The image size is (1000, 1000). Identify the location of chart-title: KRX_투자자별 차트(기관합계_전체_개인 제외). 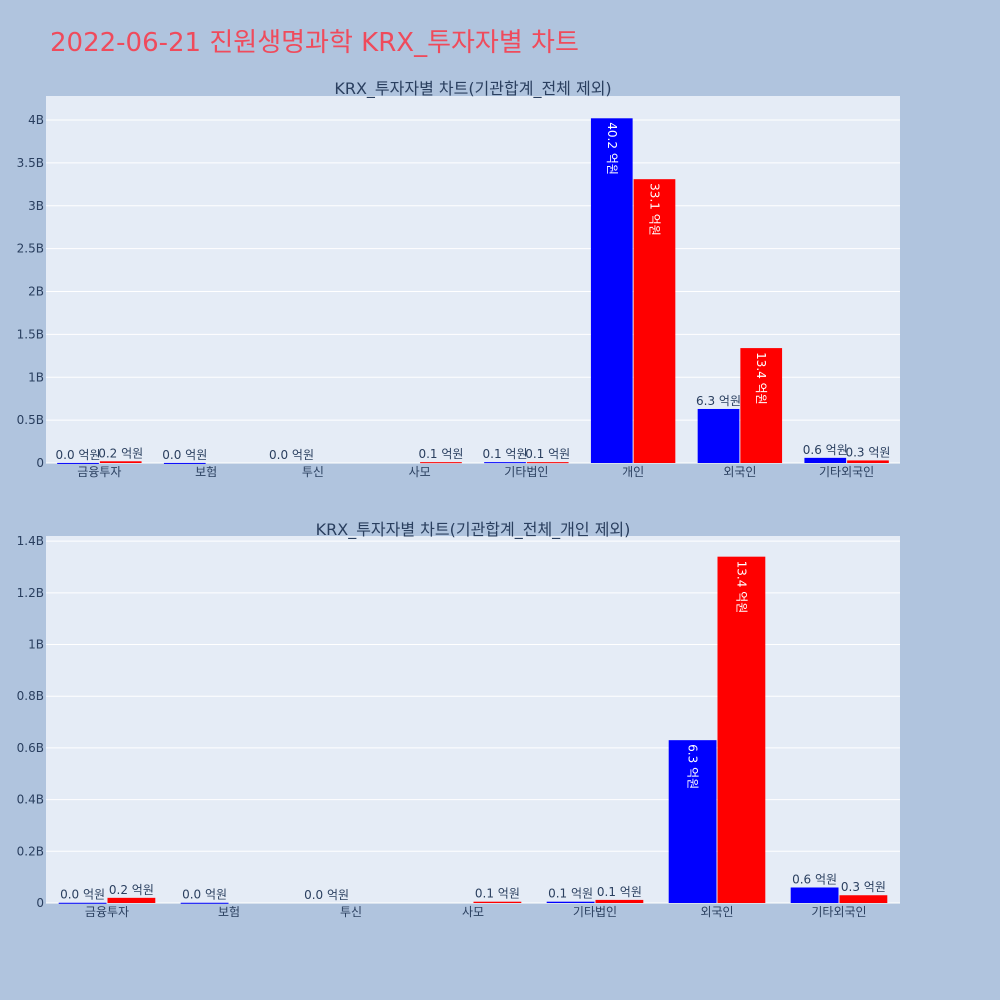
(473, 530).